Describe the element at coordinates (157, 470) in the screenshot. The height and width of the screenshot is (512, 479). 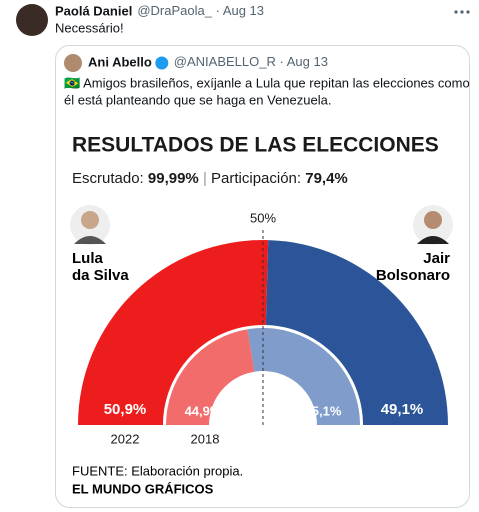
I see `source: FUENTE: Elaboración propia.` at that location.